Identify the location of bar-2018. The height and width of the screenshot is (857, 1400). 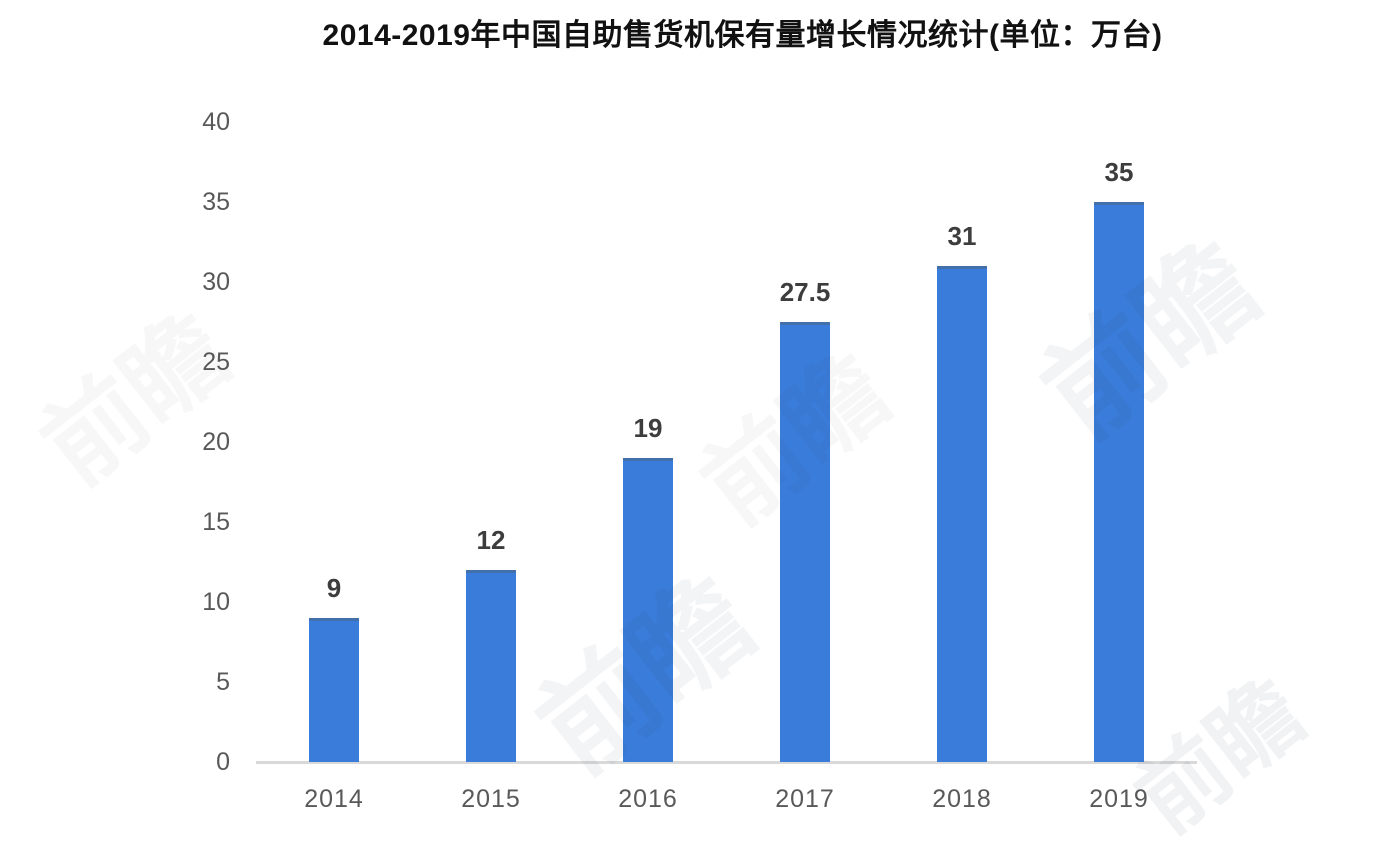
(962, 514).